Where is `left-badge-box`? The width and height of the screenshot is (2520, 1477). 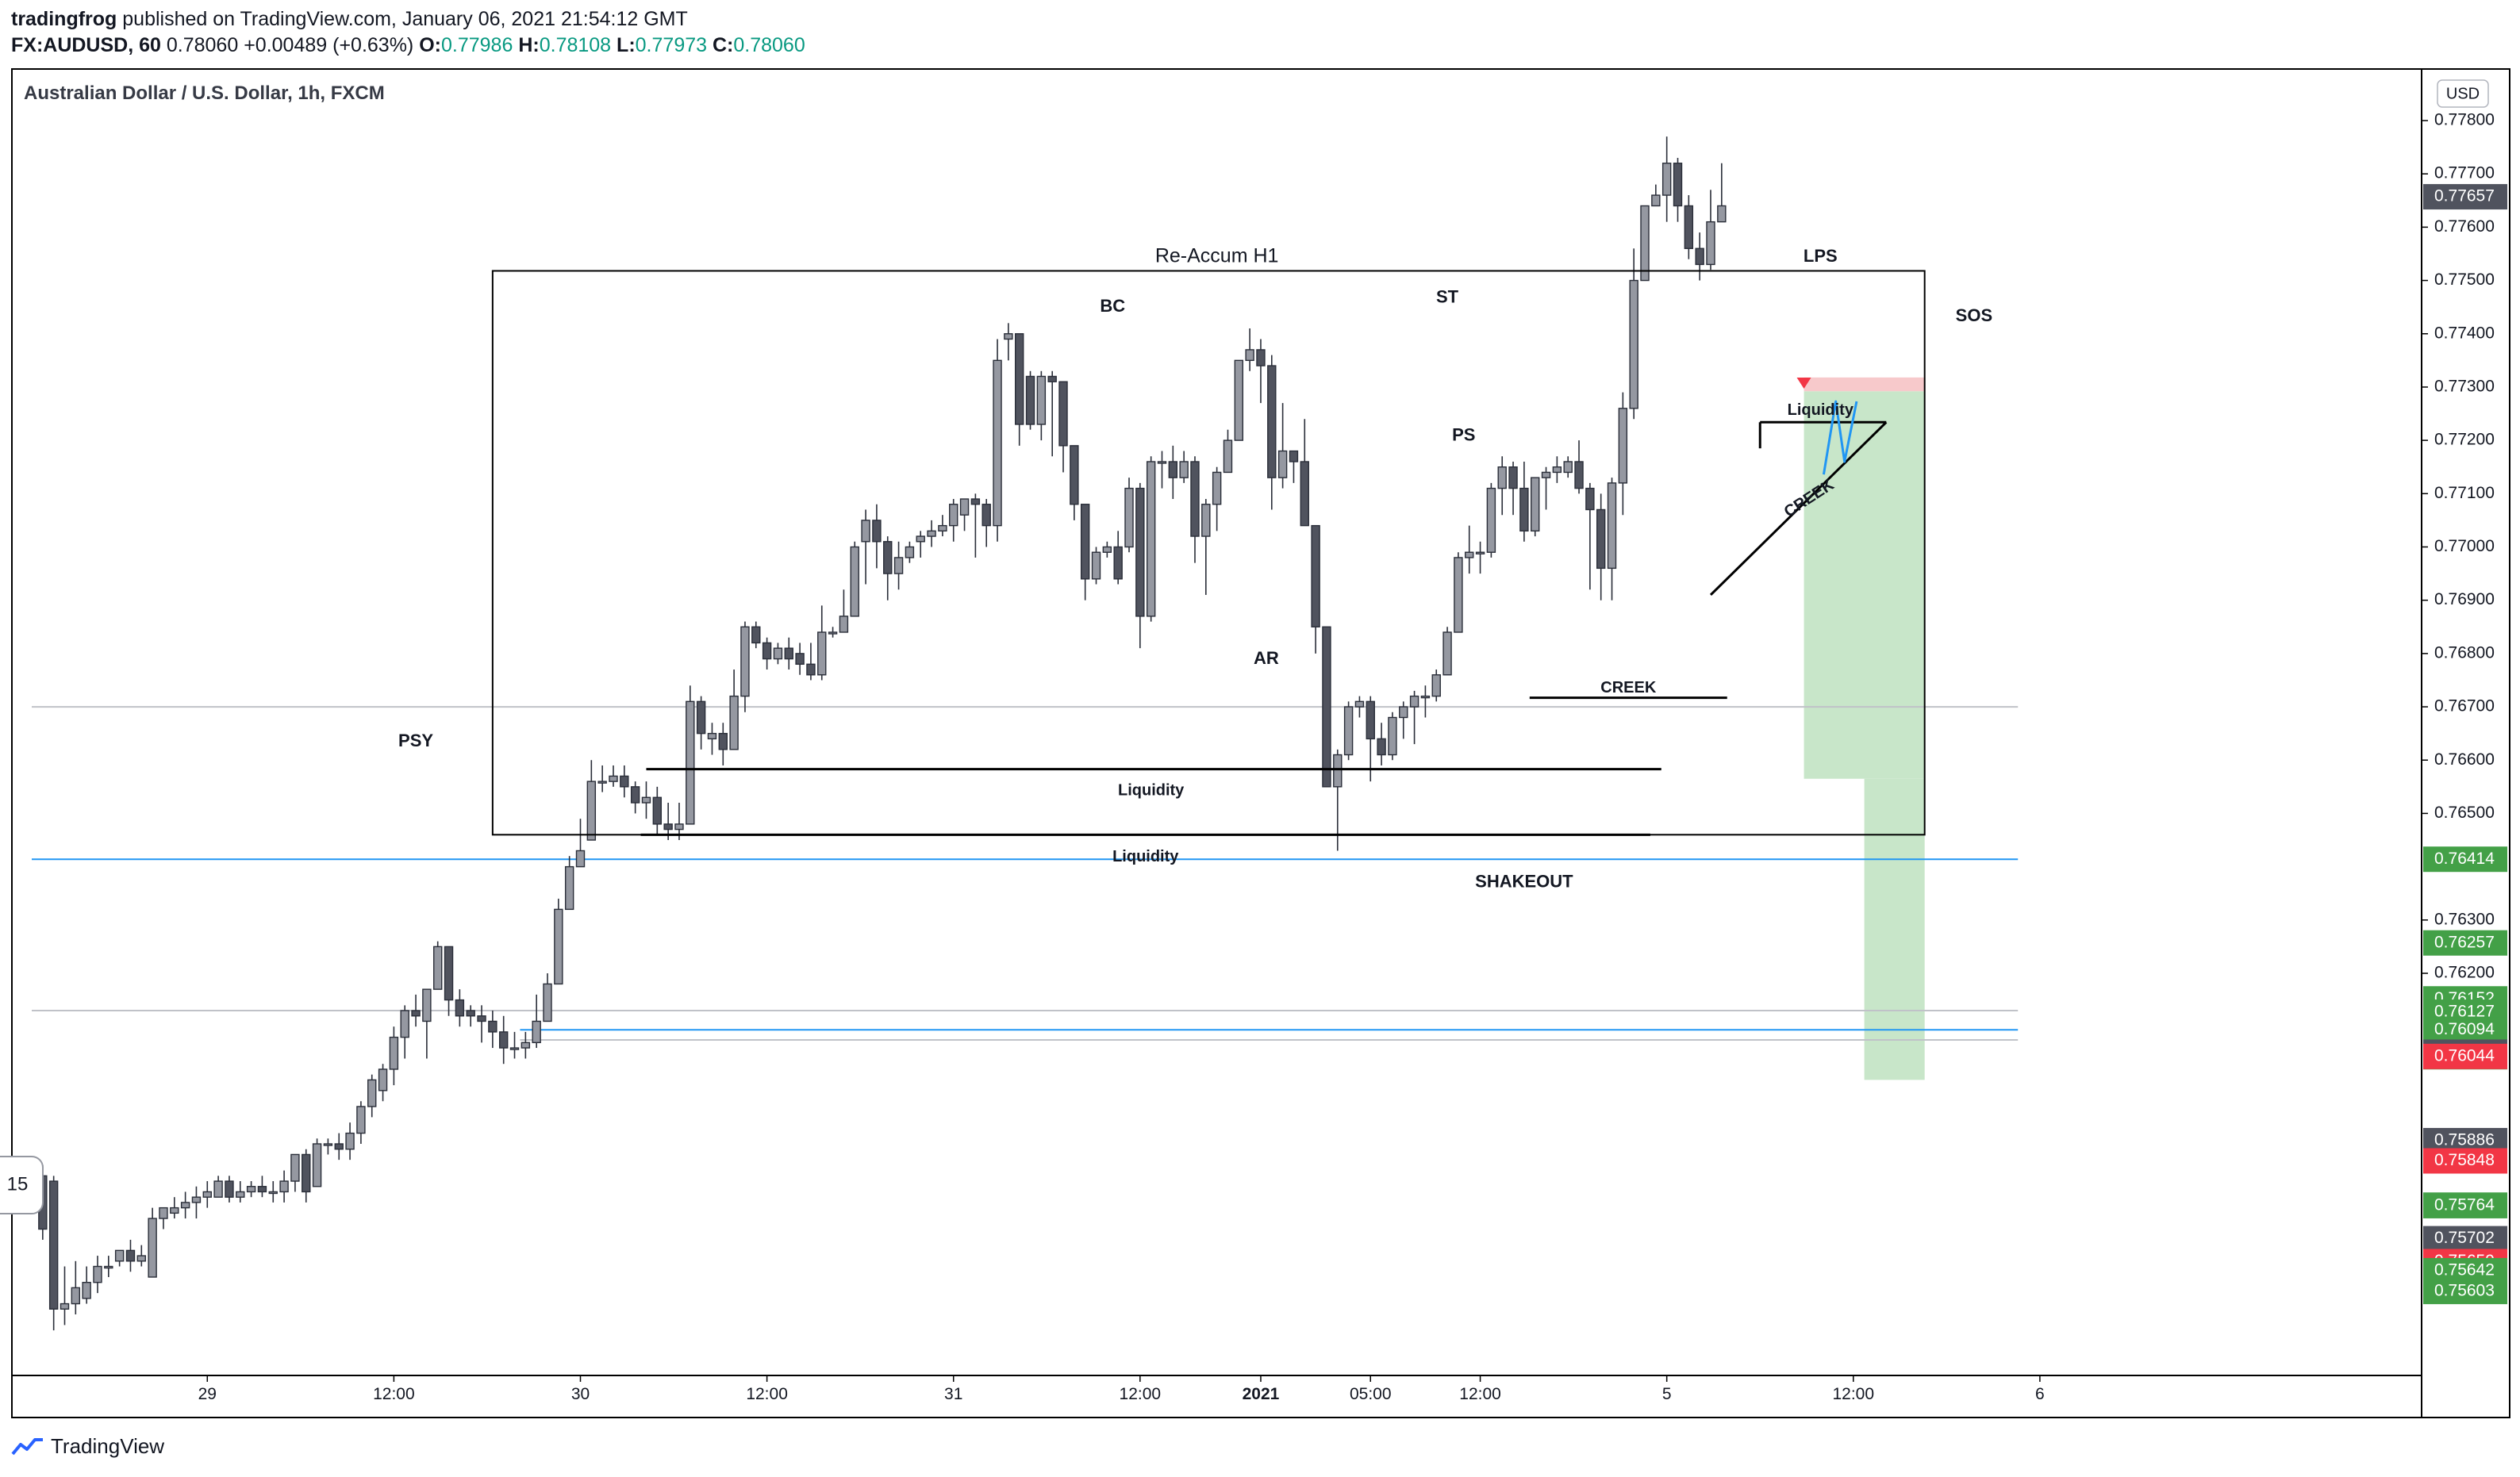 left-badge-box is located at coordinates (22, 1185).